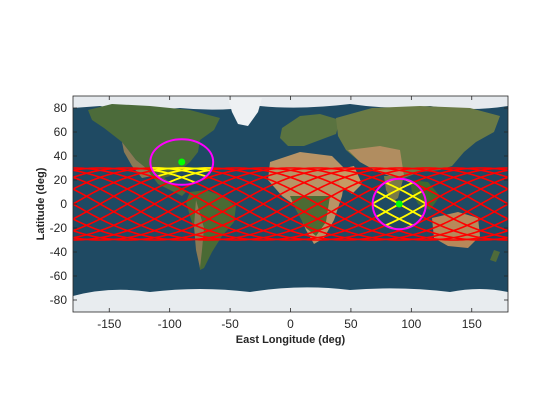  What do you see at coordinates (61, 108) in the screenshot?
I see `y-tick-label: 80` at bounding box center [61, 108].